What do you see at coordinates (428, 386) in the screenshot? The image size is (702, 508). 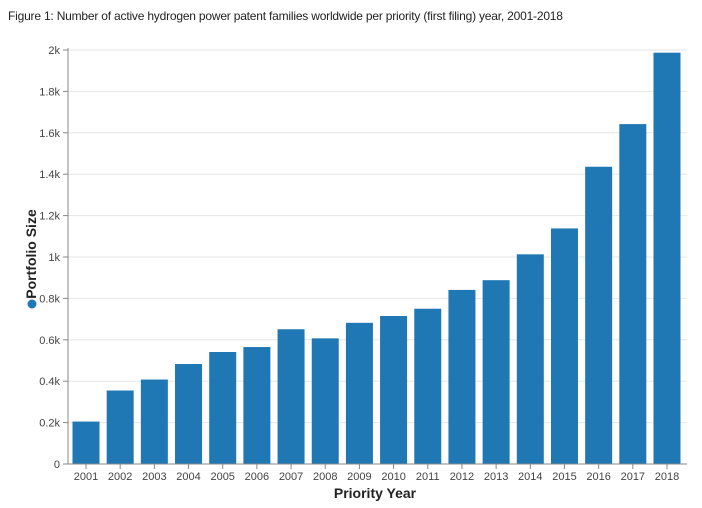 I see `bar-2011` at bounding box center [428, 386].